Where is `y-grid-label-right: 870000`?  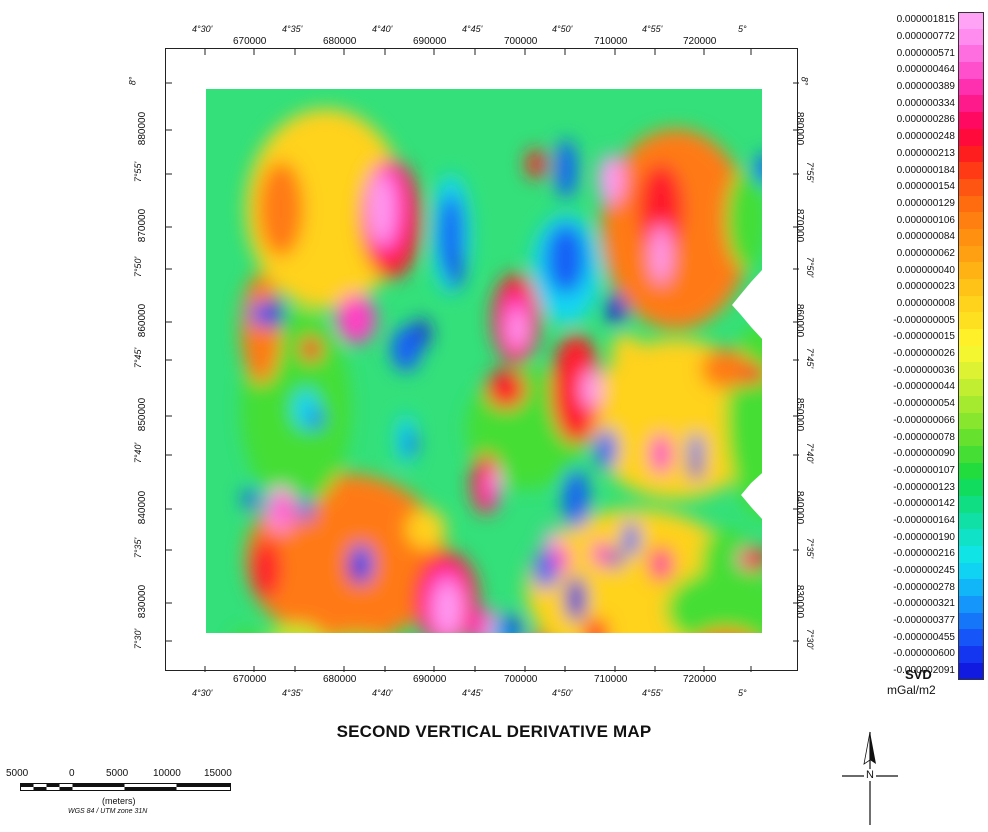
y-grid-label-right: 870000 is located at coordinates (800, 225).